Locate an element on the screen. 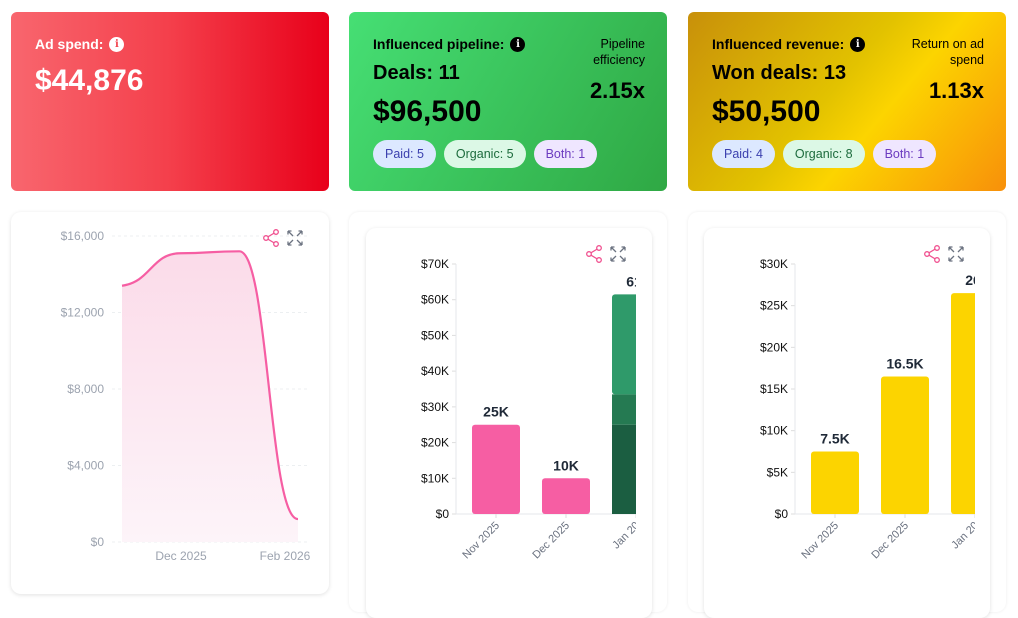 The width and height of the screenshot is (1018, 618). ad-spend-value: $44,876 is located at coordinates (89, 80).